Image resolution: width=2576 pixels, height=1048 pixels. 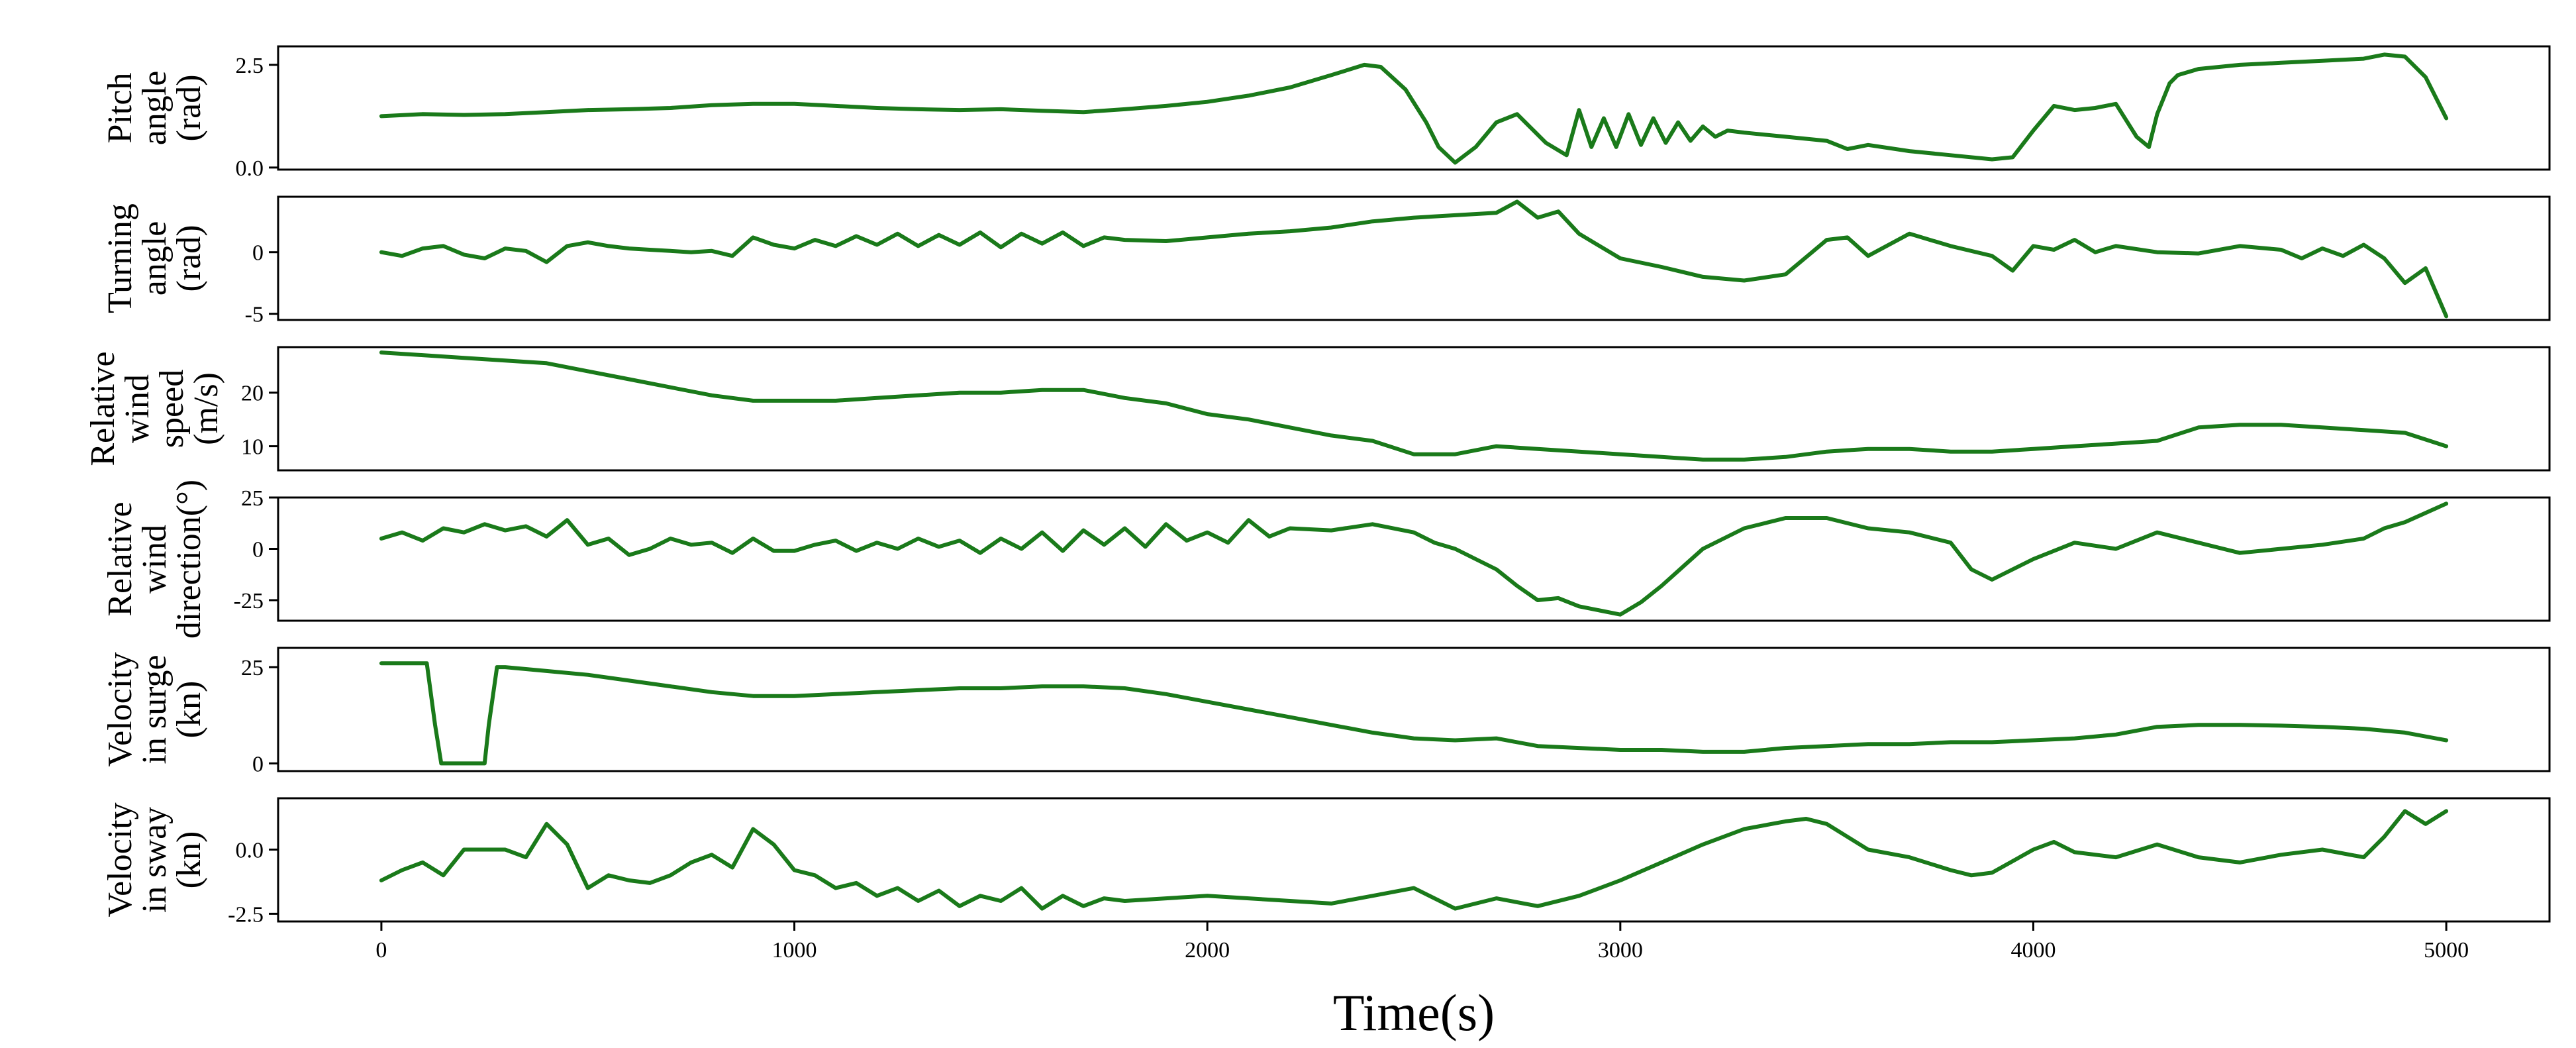 I want to click on y-tick-label: -25, so click(x=249, y=601).